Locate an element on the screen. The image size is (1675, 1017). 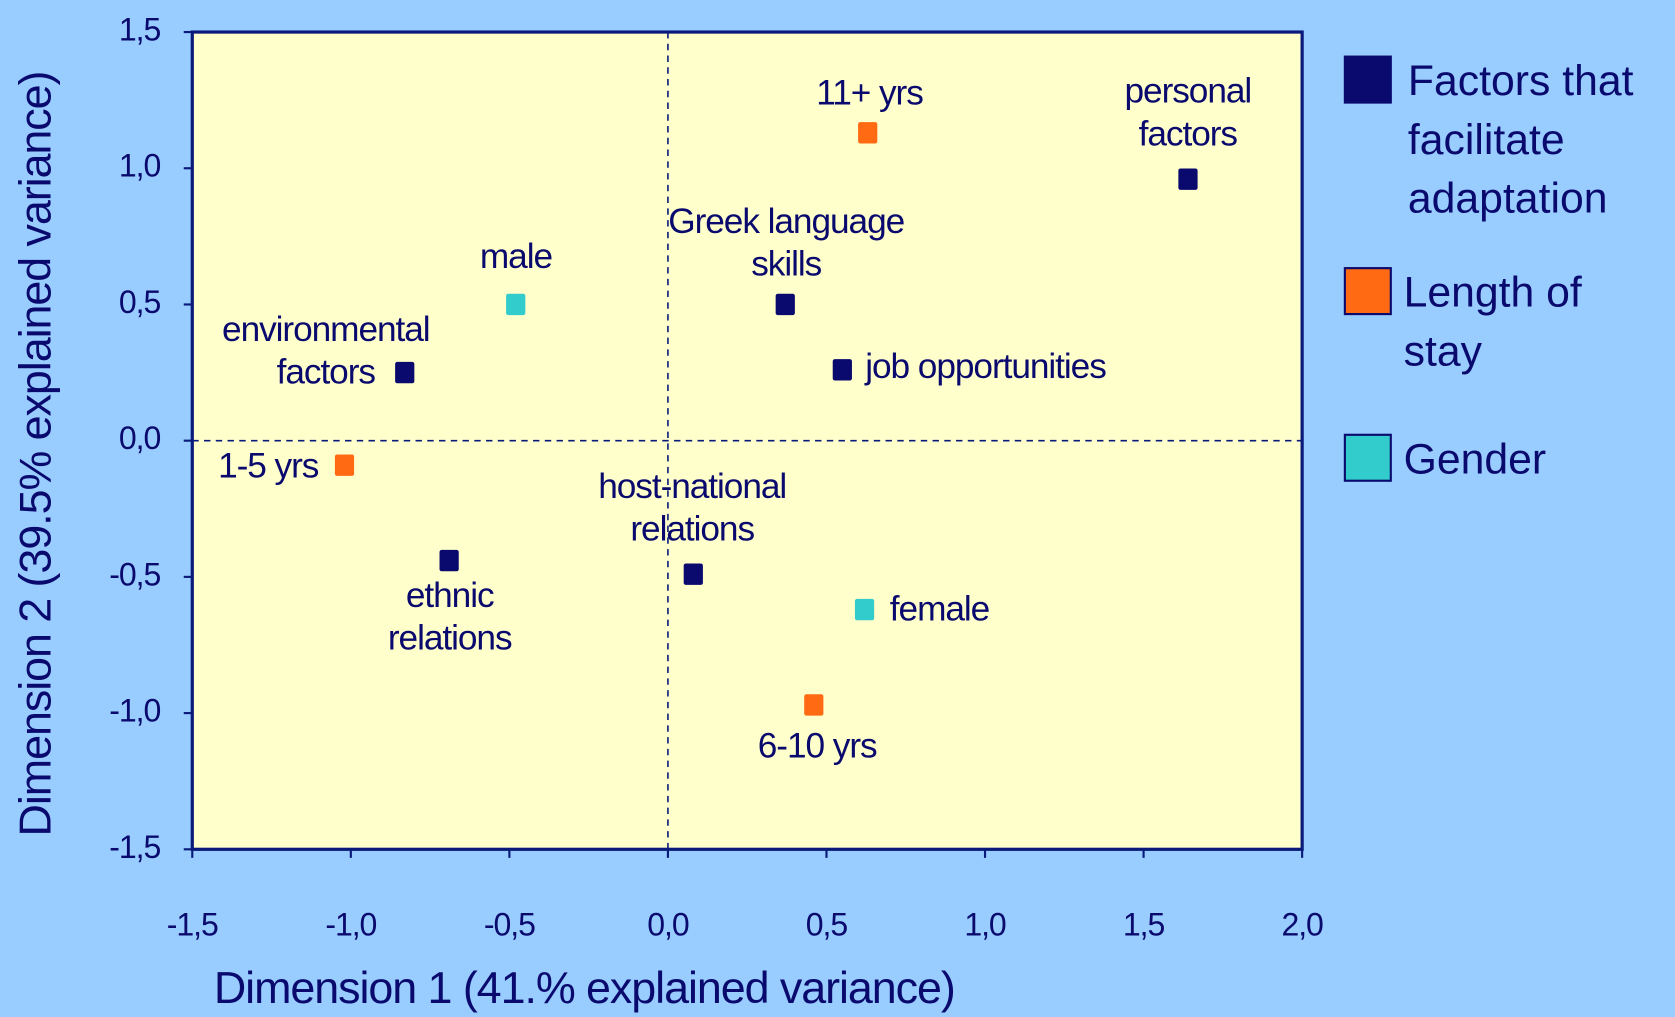
point-label: 11+ yrs is located at coordinates (870, 92).